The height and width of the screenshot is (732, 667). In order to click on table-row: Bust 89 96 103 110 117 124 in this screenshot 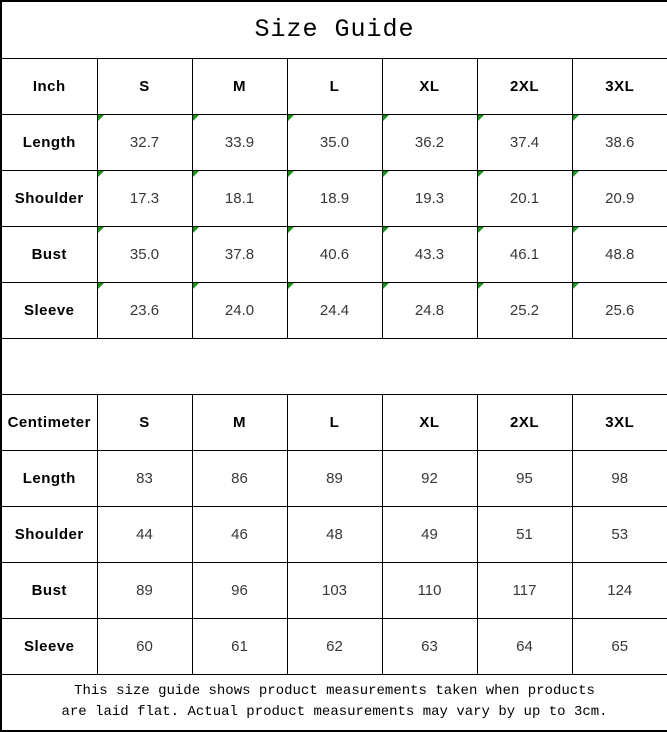, I will do `click(333, 590)`.